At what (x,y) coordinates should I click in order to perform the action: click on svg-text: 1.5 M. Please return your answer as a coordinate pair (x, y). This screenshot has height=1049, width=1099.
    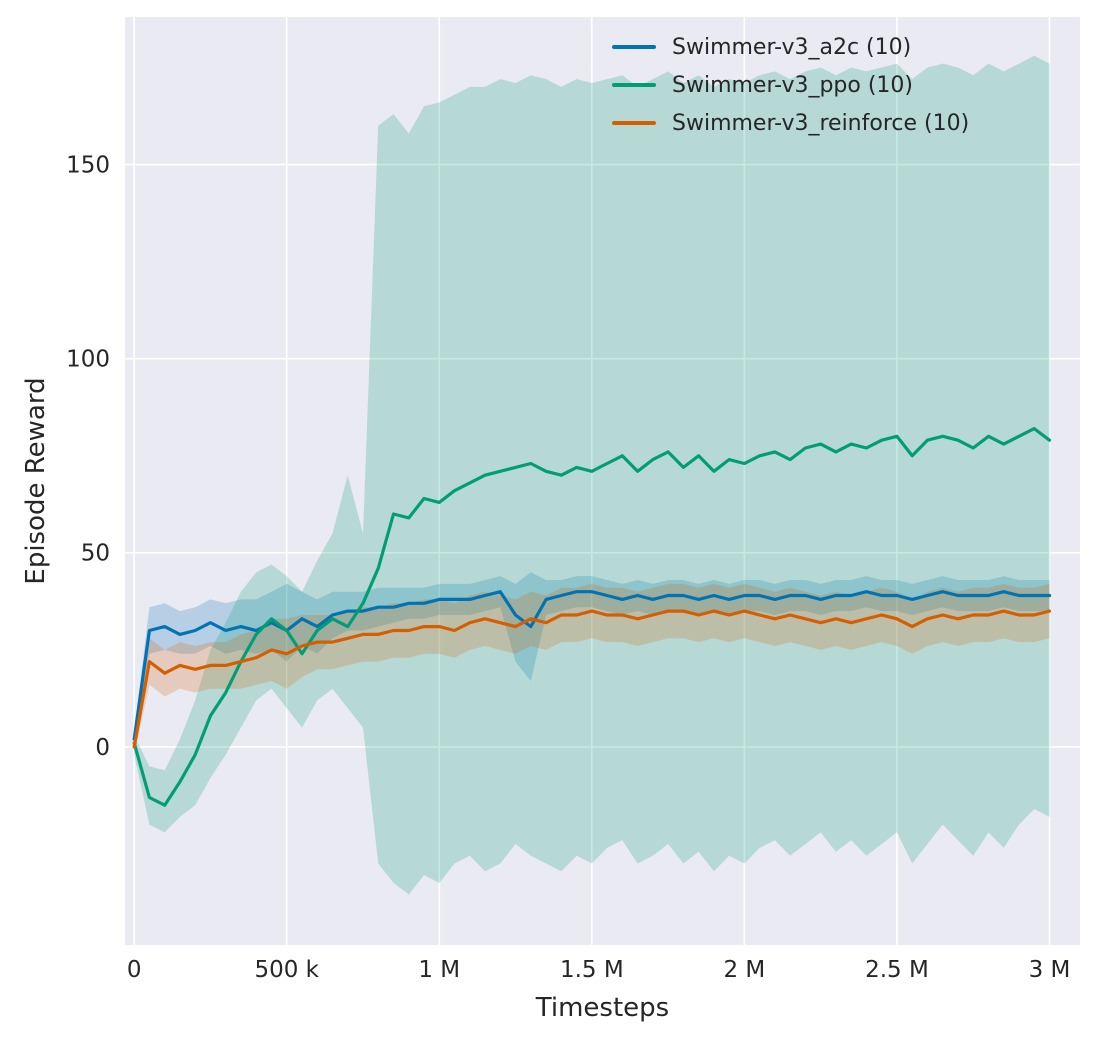
    Looking at the image, I should click on (592, 970).